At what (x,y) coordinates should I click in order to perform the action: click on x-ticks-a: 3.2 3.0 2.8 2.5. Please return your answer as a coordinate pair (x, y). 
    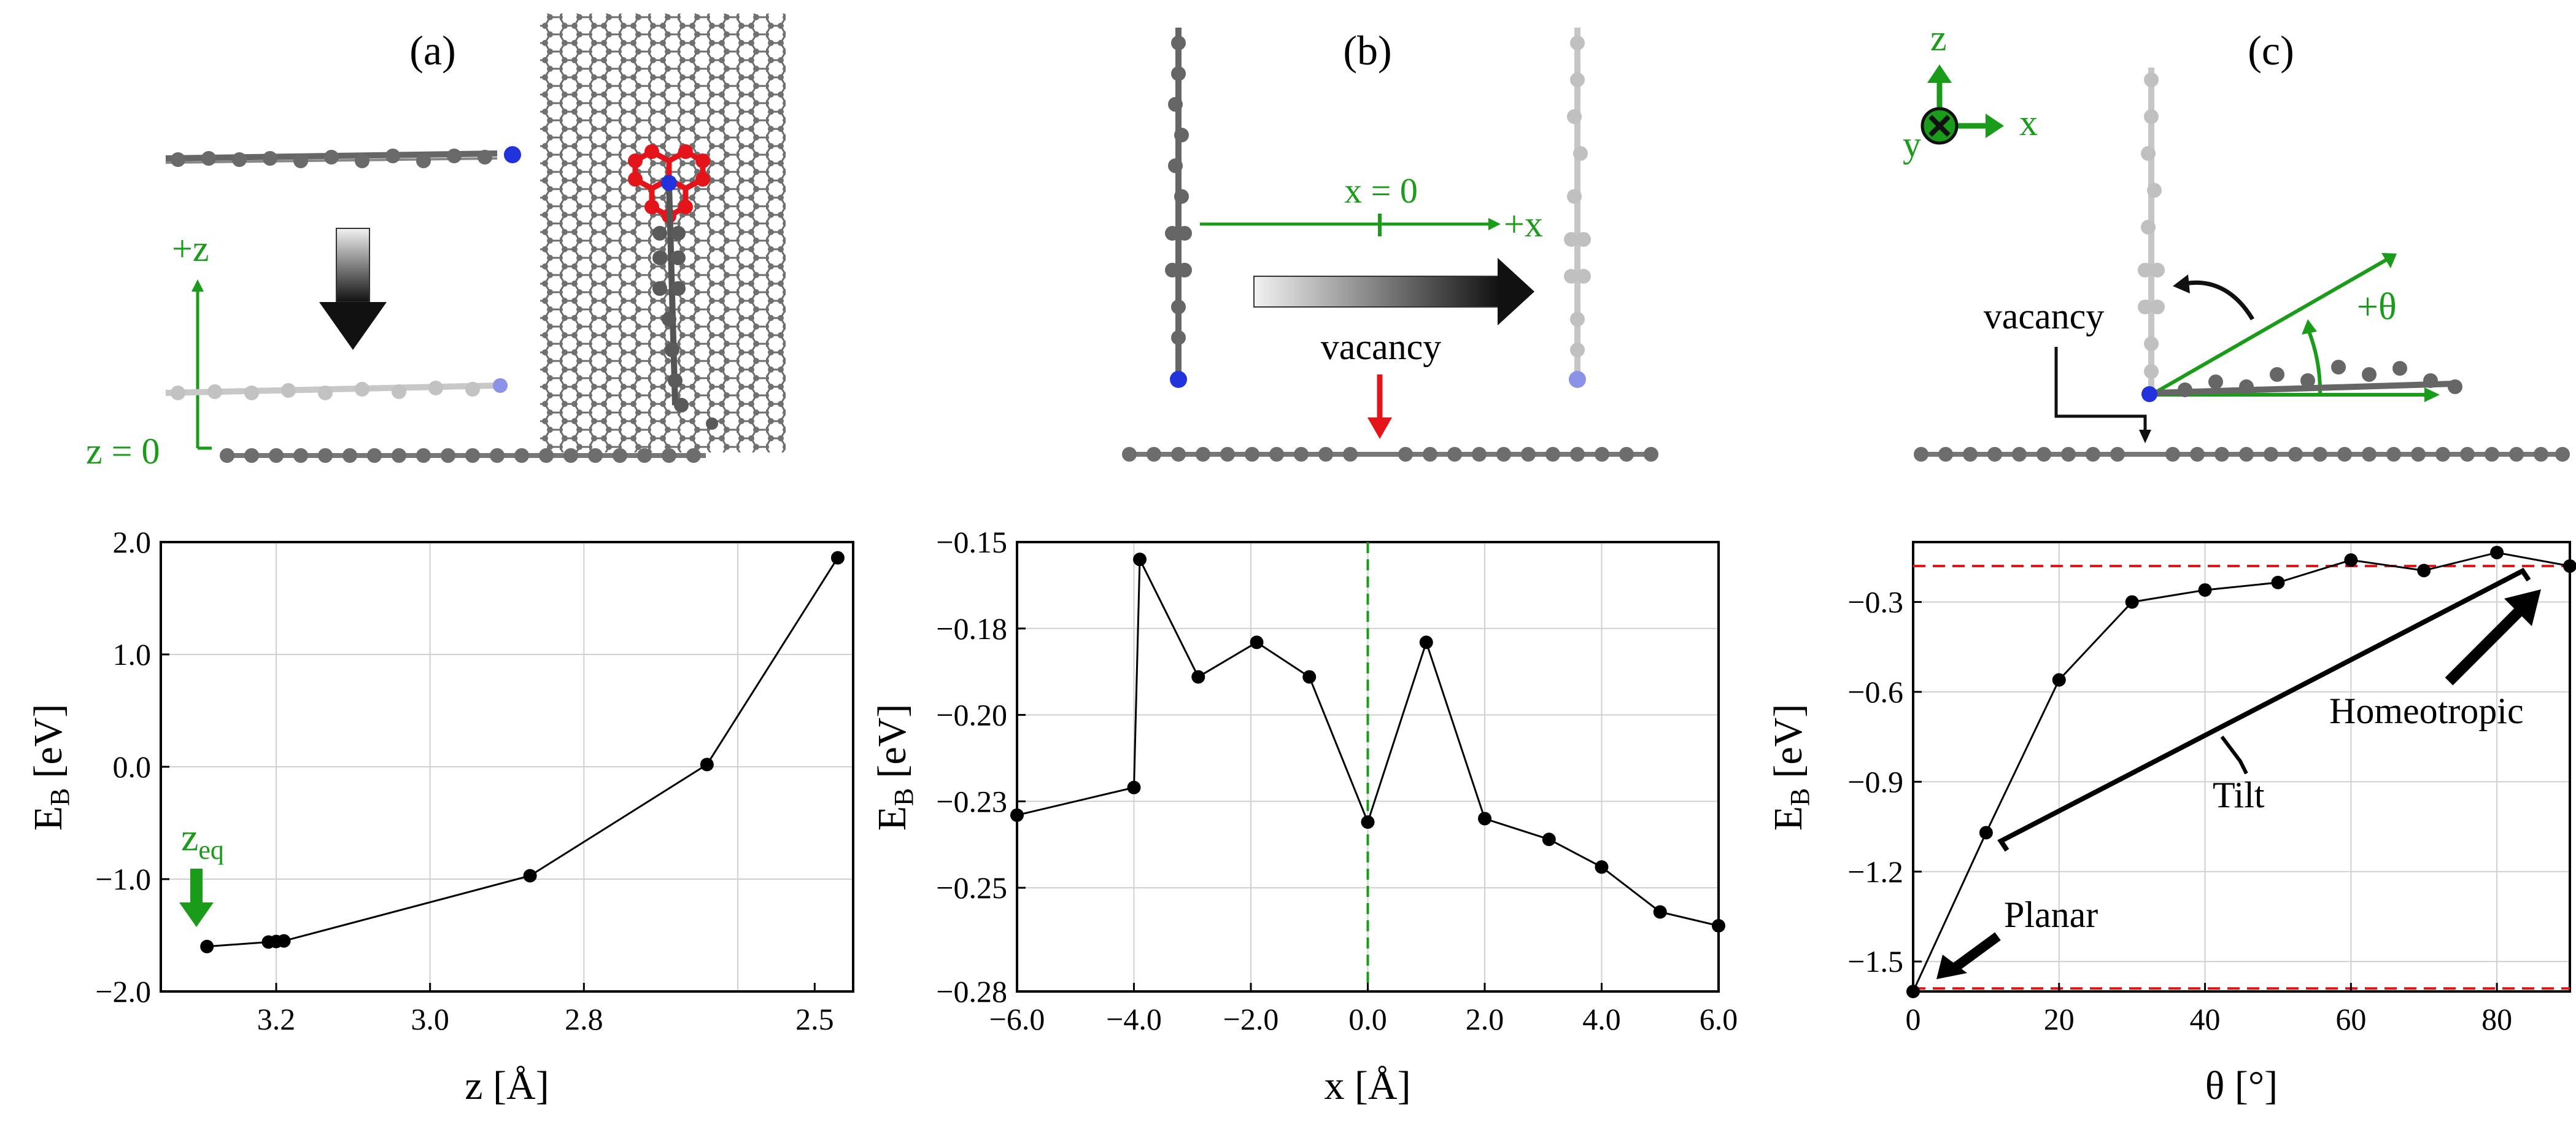
    Looking at the image, I should click on (545, 1009).